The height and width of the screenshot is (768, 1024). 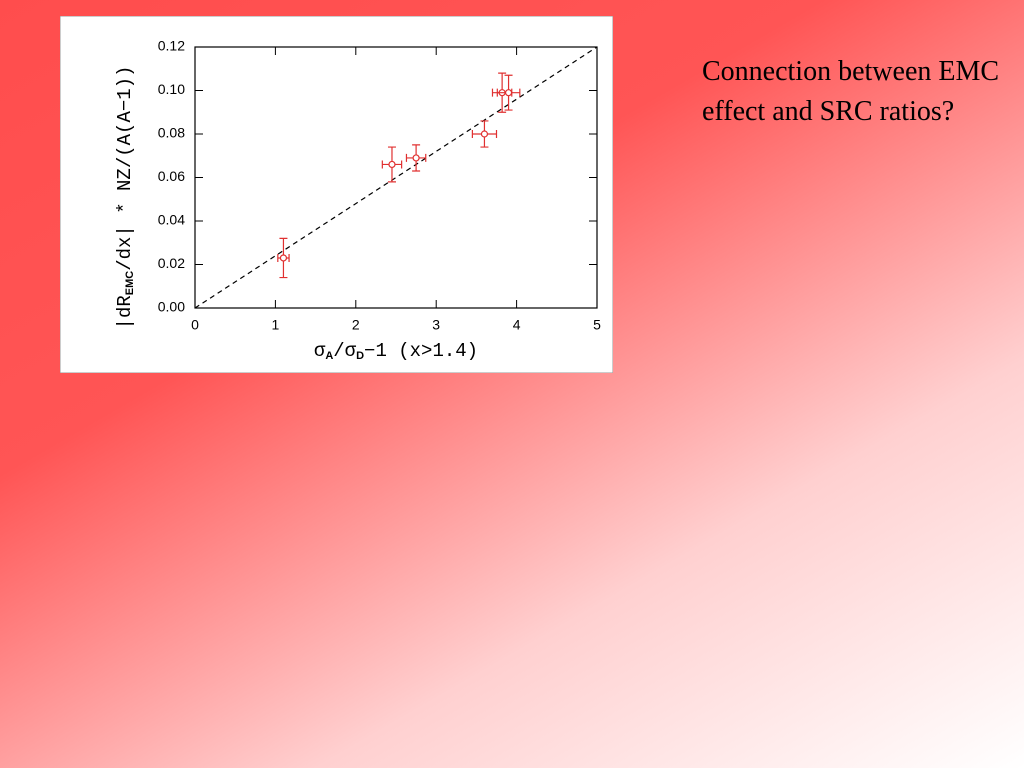 I want to click on y-tick-label: 0.12, so click(x=171, y=46).